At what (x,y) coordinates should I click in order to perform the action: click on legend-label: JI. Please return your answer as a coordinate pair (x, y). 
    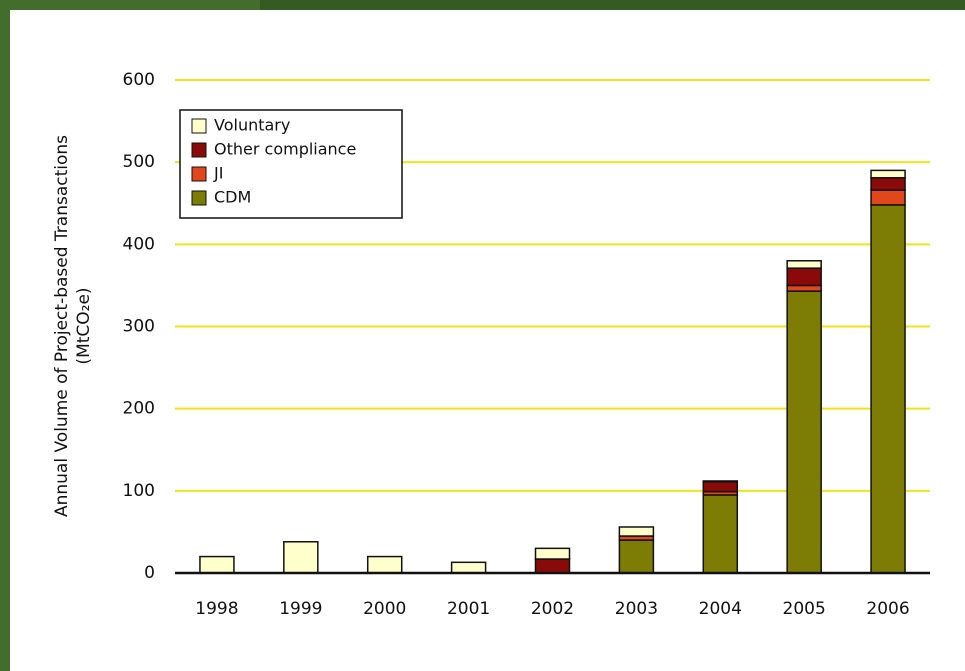
    Looking at the image, I should click on (218, 173).